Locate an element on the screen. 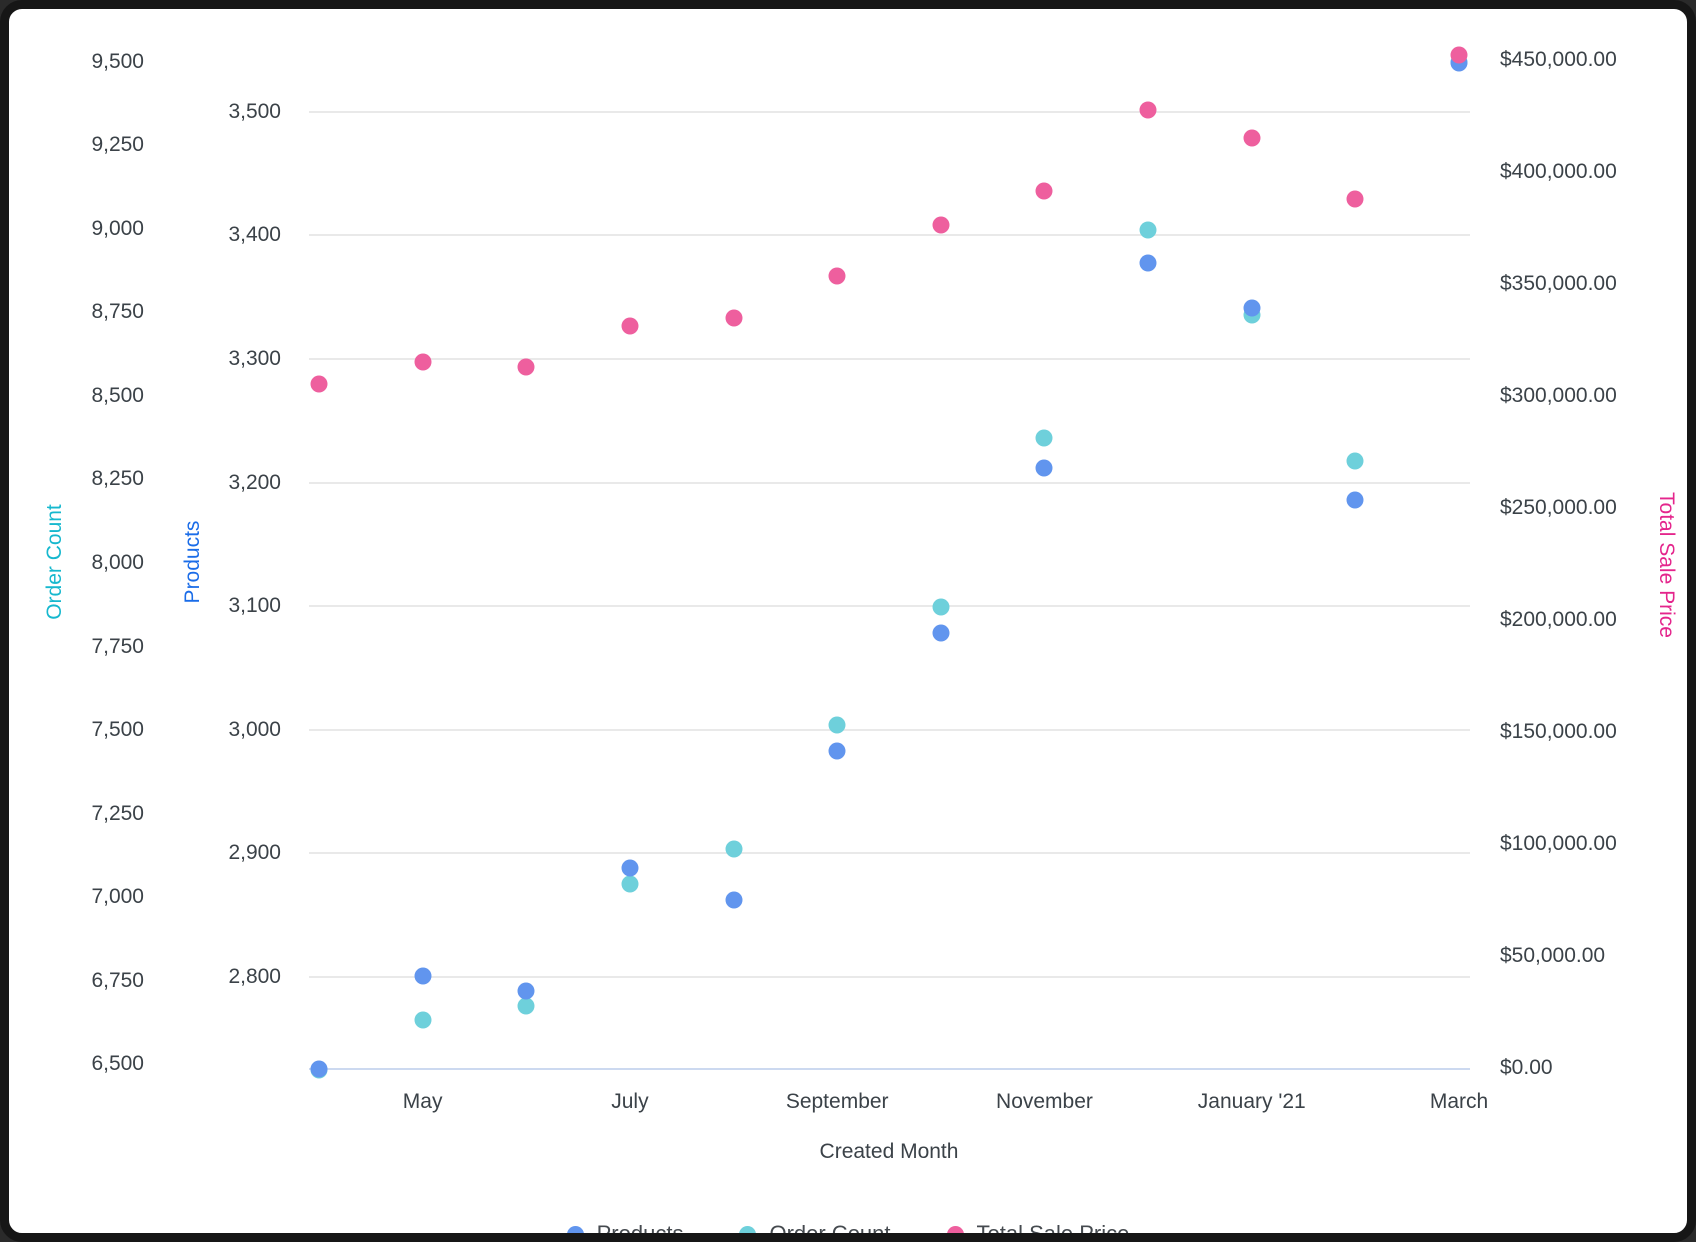 The height and width of the screenshot is (1242, 1696). order-count-tick-label: 6,750 is located at coordinates (117, 980).